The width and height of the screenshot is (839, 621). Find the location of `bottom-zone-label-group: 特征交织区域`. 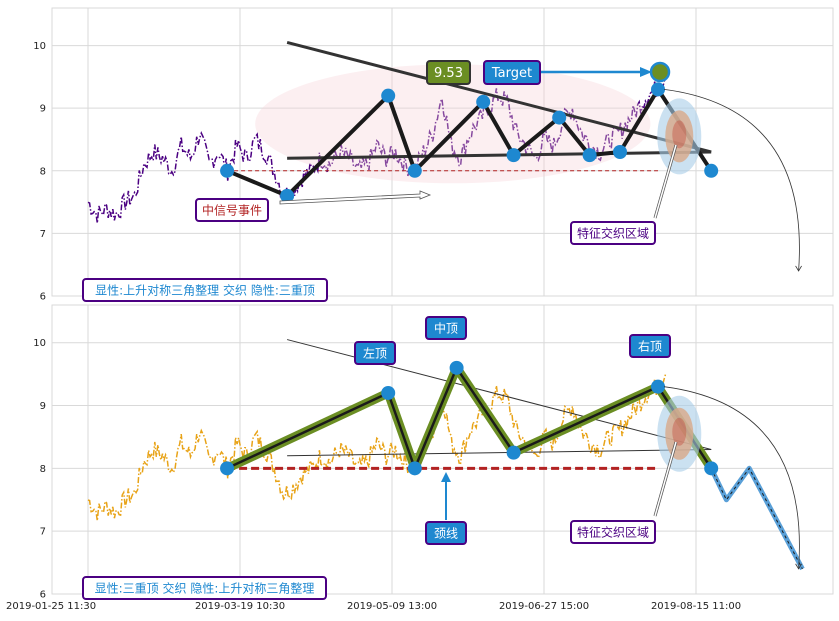

bottom-zone-label-group: 特征交织区域 is located at coordinates (613, 532).